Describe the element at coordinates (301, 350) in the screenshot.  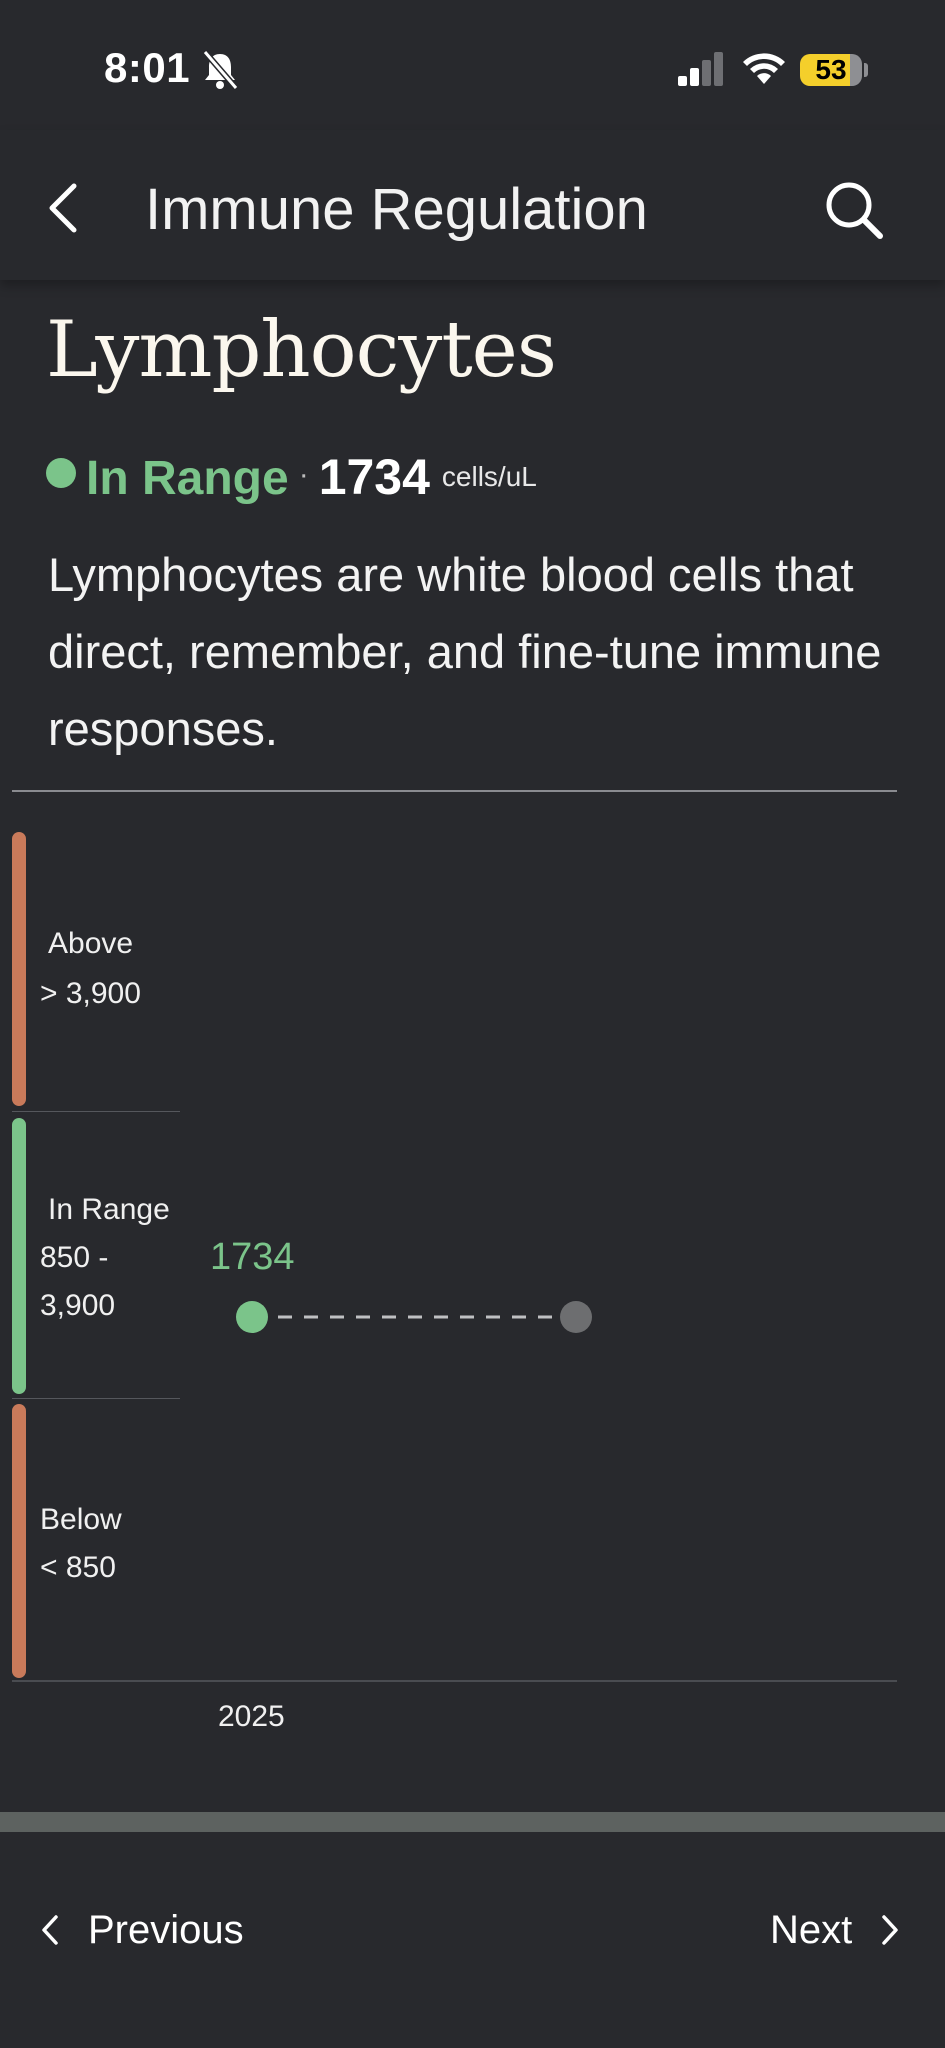
I see `page-title: Lymphocytes` at that location.